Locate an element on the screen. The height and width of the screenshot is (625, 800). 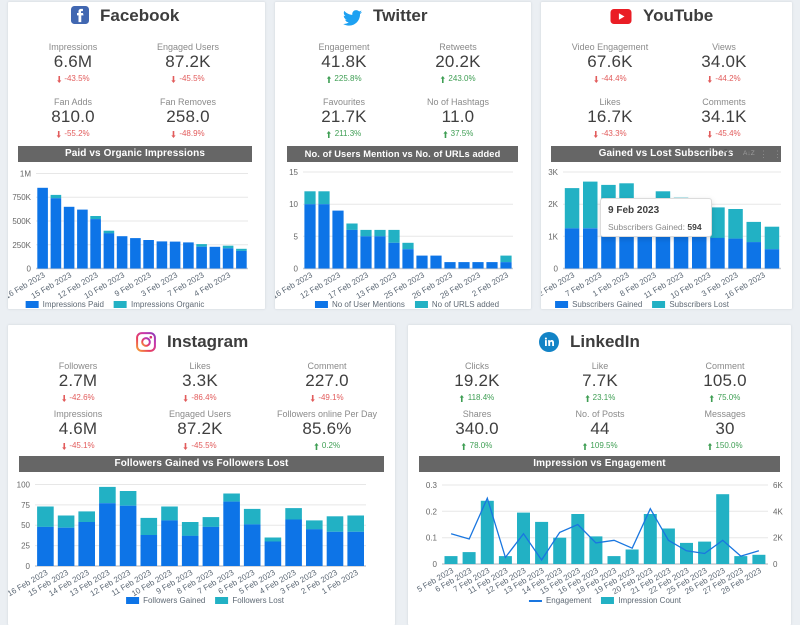
svg-text: 3K is located at coordinates (553, 172).